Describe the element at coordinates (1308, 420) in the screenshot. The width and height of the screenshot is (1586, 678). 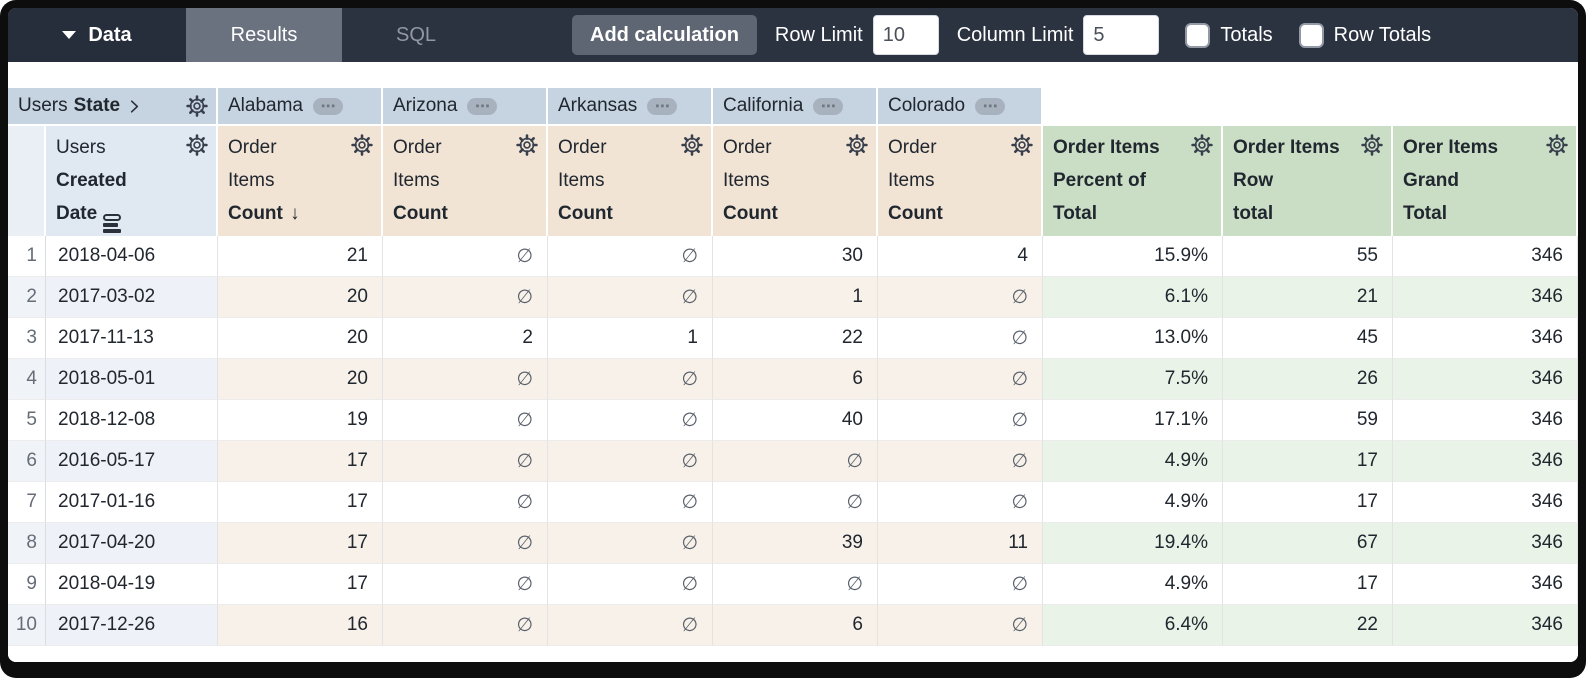
I see `cell-row-total: 59` at that location.